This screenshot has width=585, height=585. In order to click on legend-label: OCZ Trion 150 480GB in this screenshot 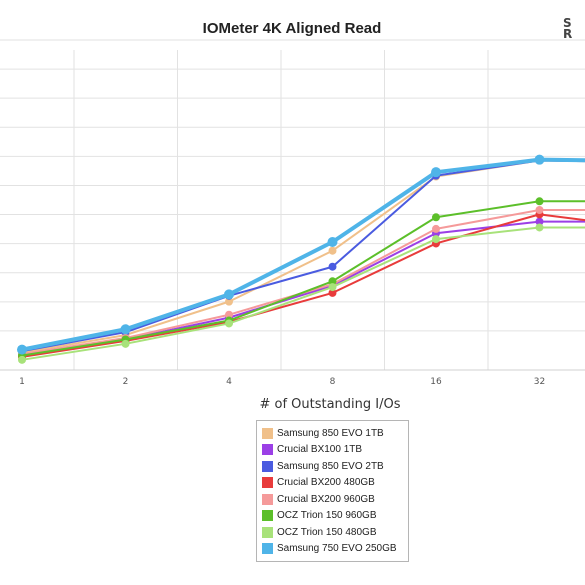, I will do `click(327, 532)`.